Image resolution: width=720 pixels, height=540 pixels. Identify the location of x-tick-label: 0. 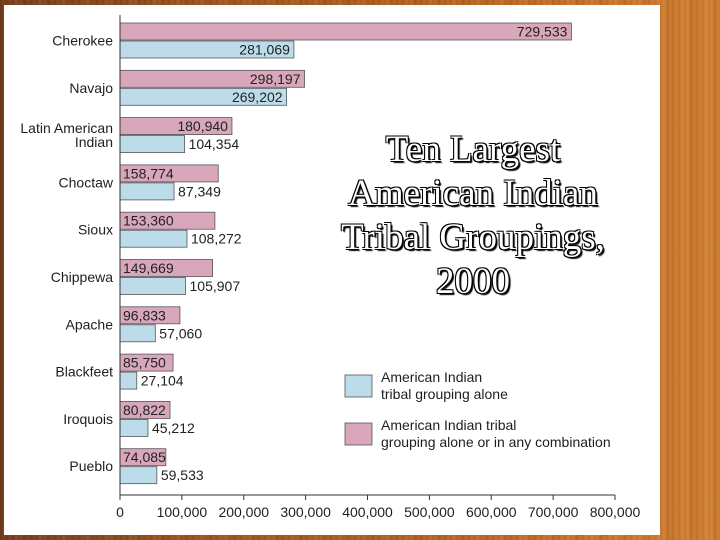
(120, 512).